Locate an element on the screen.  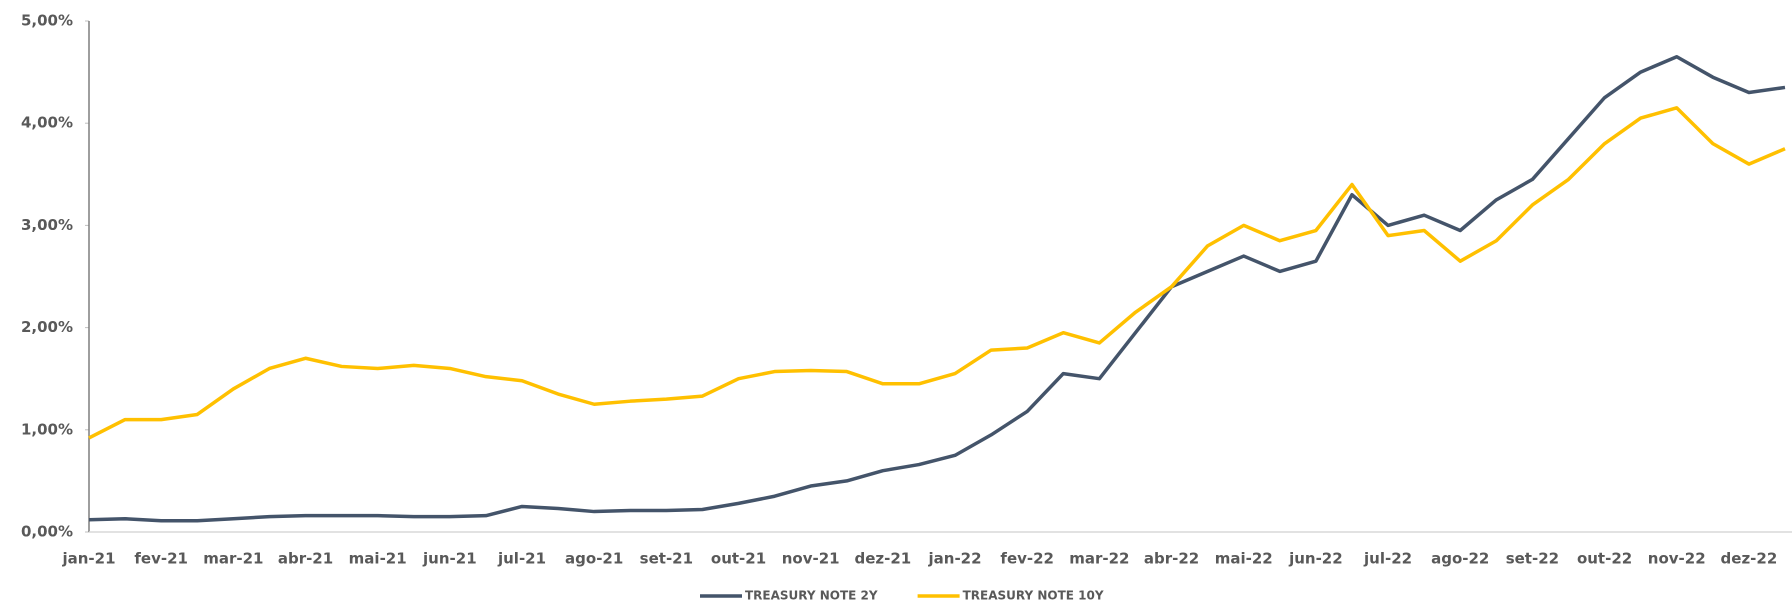
x-tick-label: dez-22 is located at coordinates (1749, 559).